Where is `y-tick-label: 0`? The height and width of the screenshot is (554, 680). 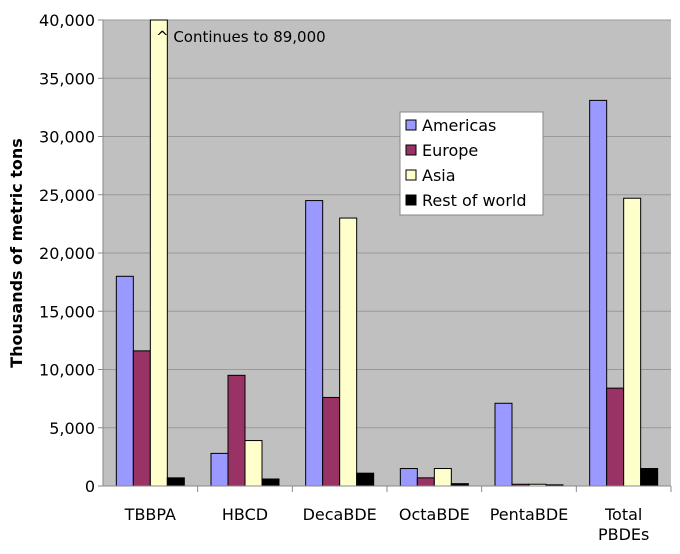
y-tick-label: 0 is located at coordinates (90, 486).